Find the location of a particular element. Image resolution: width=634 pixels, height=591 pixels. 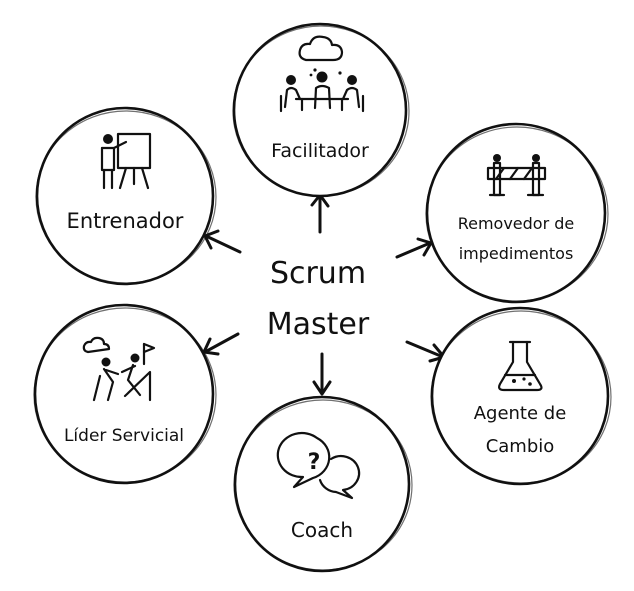

role-facilitador-label: Facilitador is located at coordinates (320, 151).